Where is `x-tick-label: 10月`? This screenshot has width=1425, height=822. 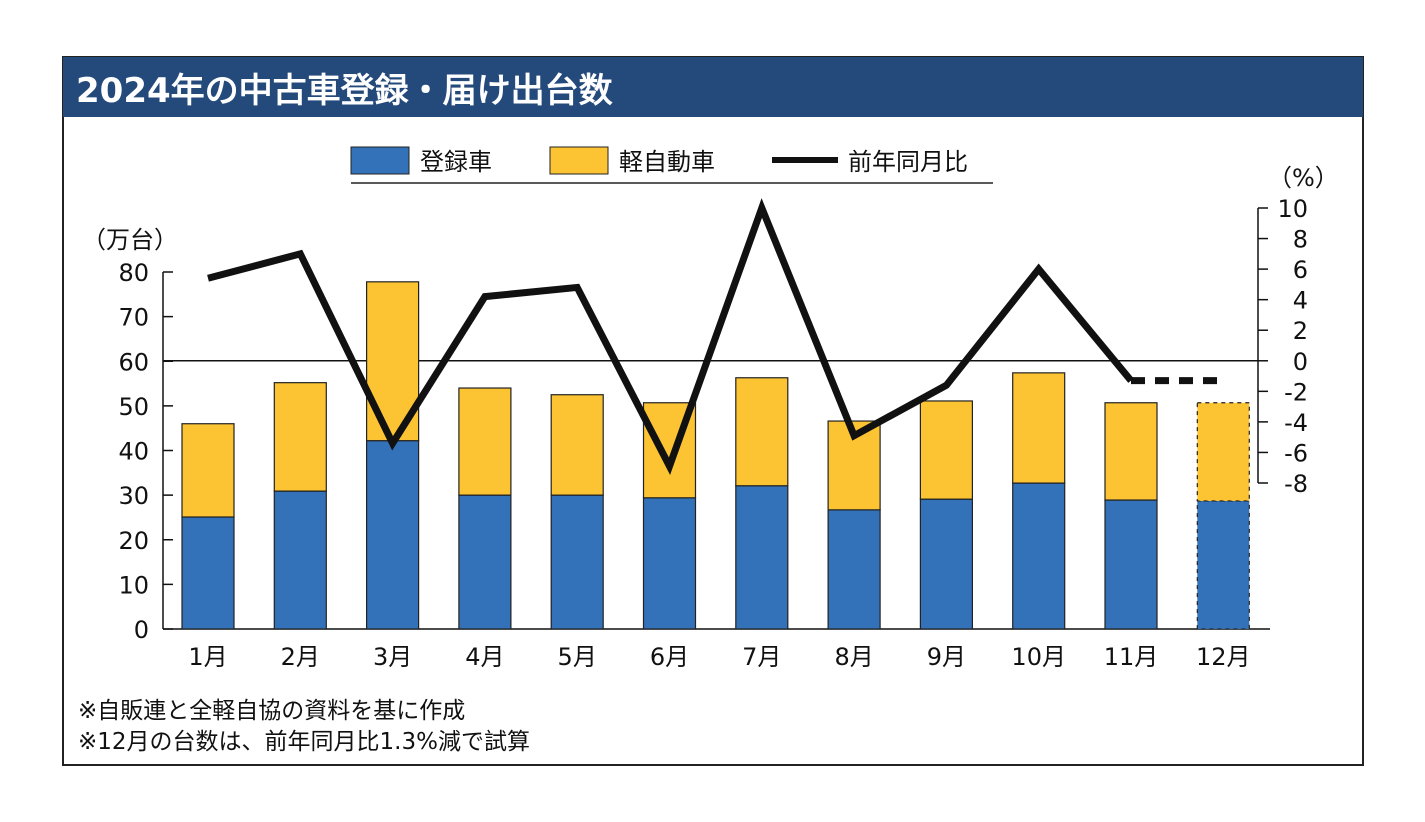 x-tick-label: 10月 is located at coordinates (1038, 657).